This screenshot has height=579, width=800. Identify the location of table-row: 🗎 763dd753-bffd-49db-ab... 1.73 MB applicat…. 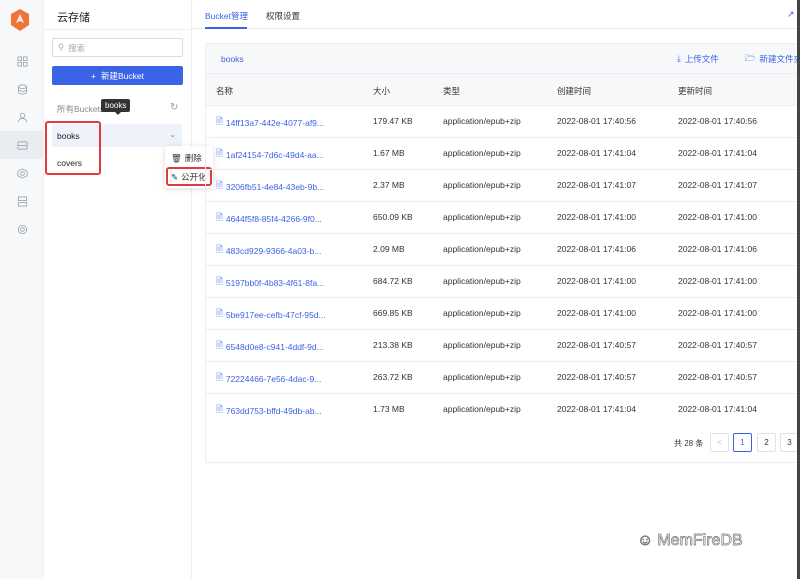
(503, 409).